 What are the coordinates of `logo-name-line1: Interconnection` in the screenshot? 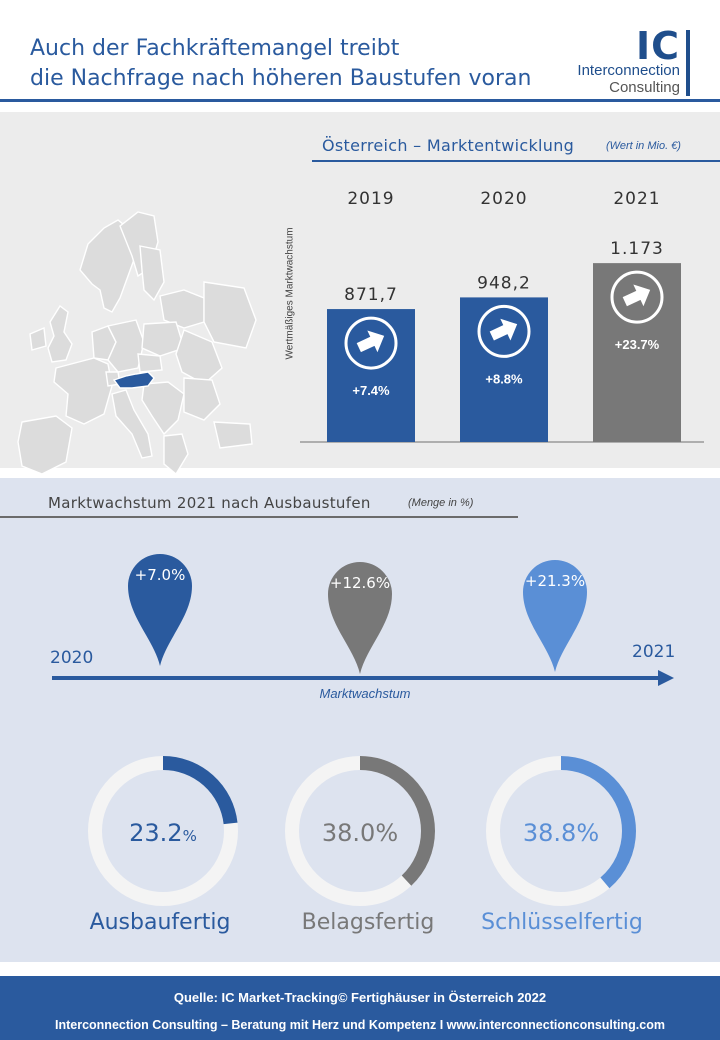 It's located at (628, 70).